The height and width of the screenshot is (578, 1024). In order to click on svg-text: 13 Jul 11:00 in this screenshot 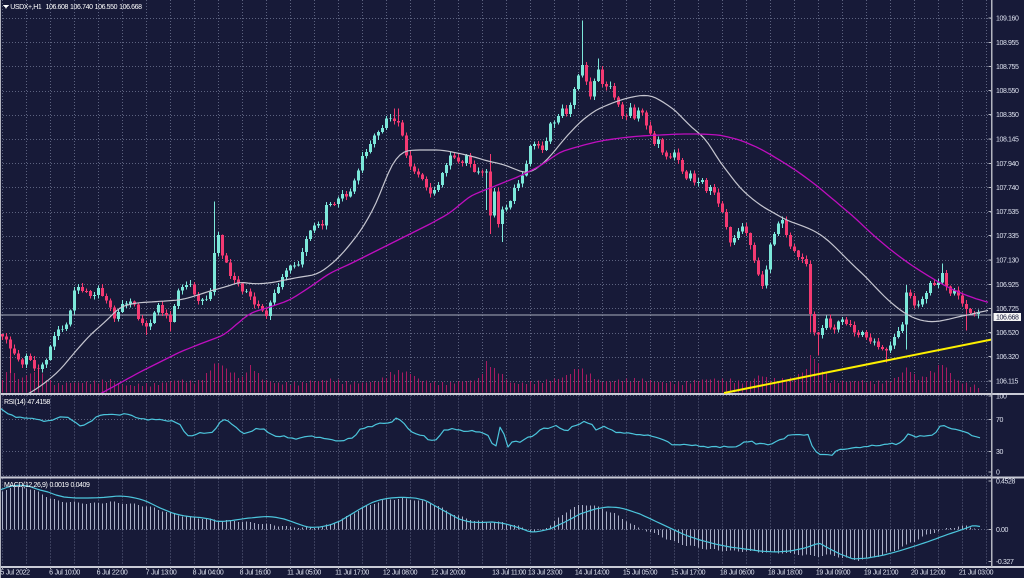, I will do `click(509, 573)`.